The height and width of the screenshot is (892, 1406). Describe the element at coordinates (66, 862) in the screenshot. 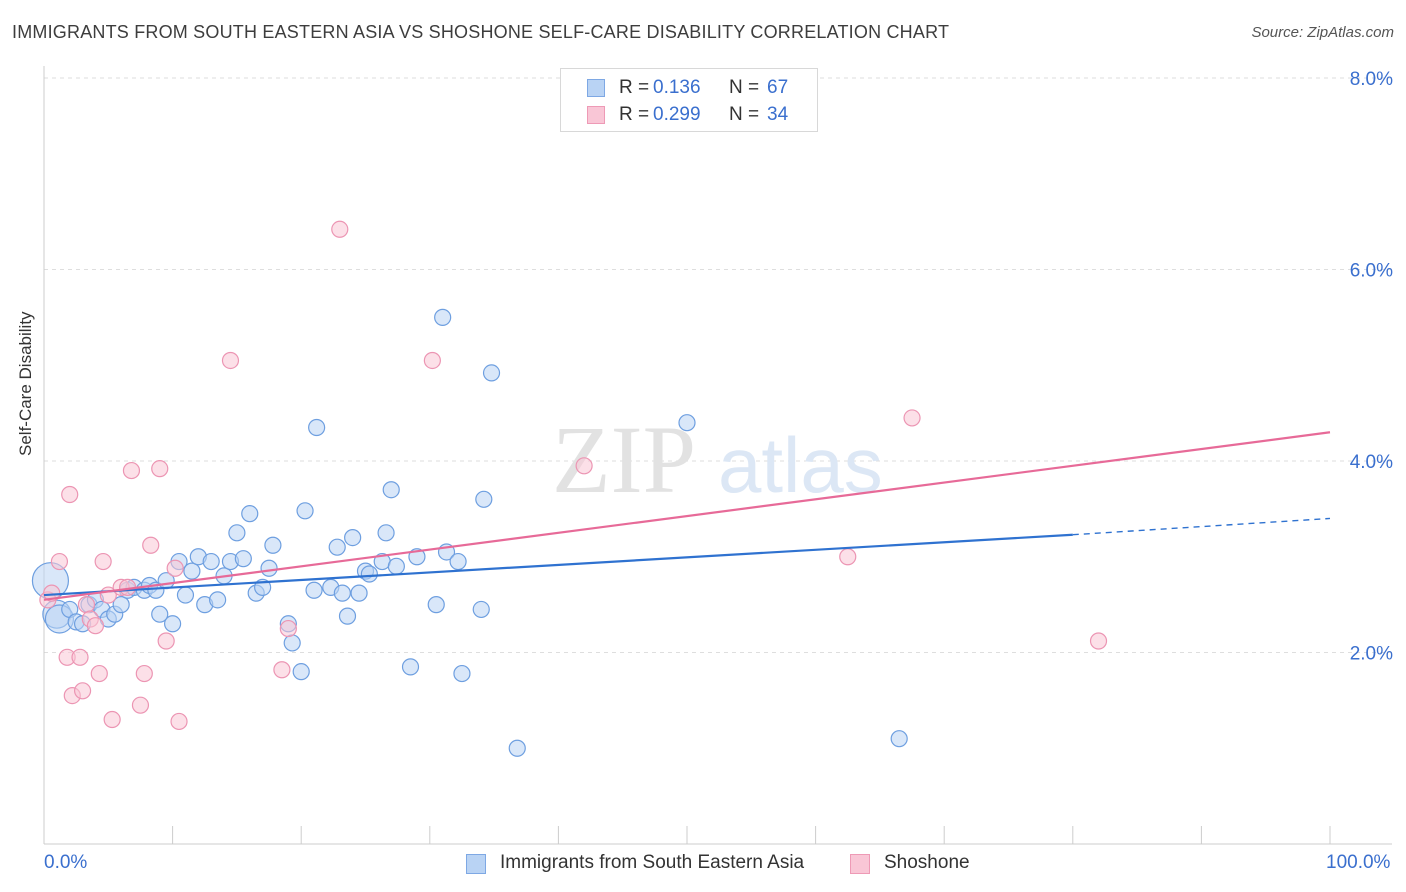

I see `x-tick-min: 0.0%` at that location.